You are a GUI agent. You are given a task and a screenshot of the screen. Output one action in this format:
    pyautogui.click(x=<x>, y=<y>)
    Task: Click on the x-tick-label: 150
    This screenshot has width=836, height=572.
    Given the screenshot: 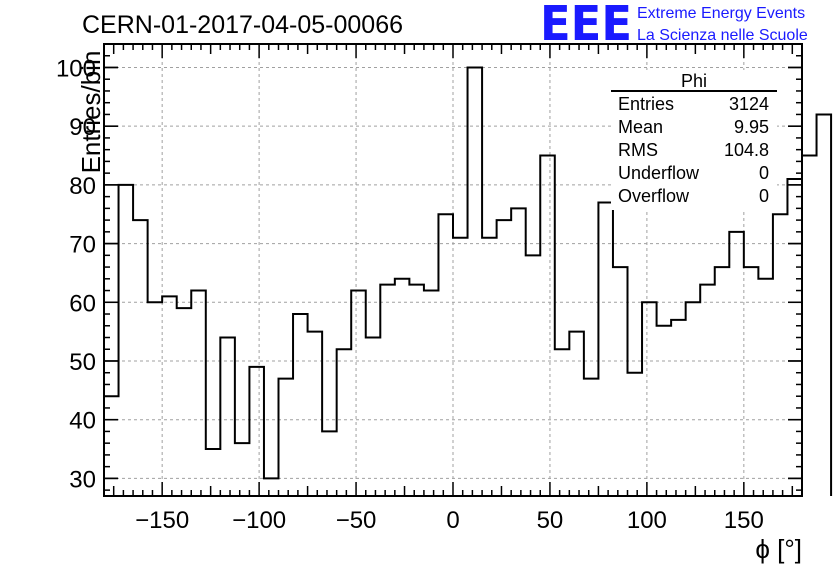 What is the action you would take?
    pyautogui.click(x=744, y=520)
    